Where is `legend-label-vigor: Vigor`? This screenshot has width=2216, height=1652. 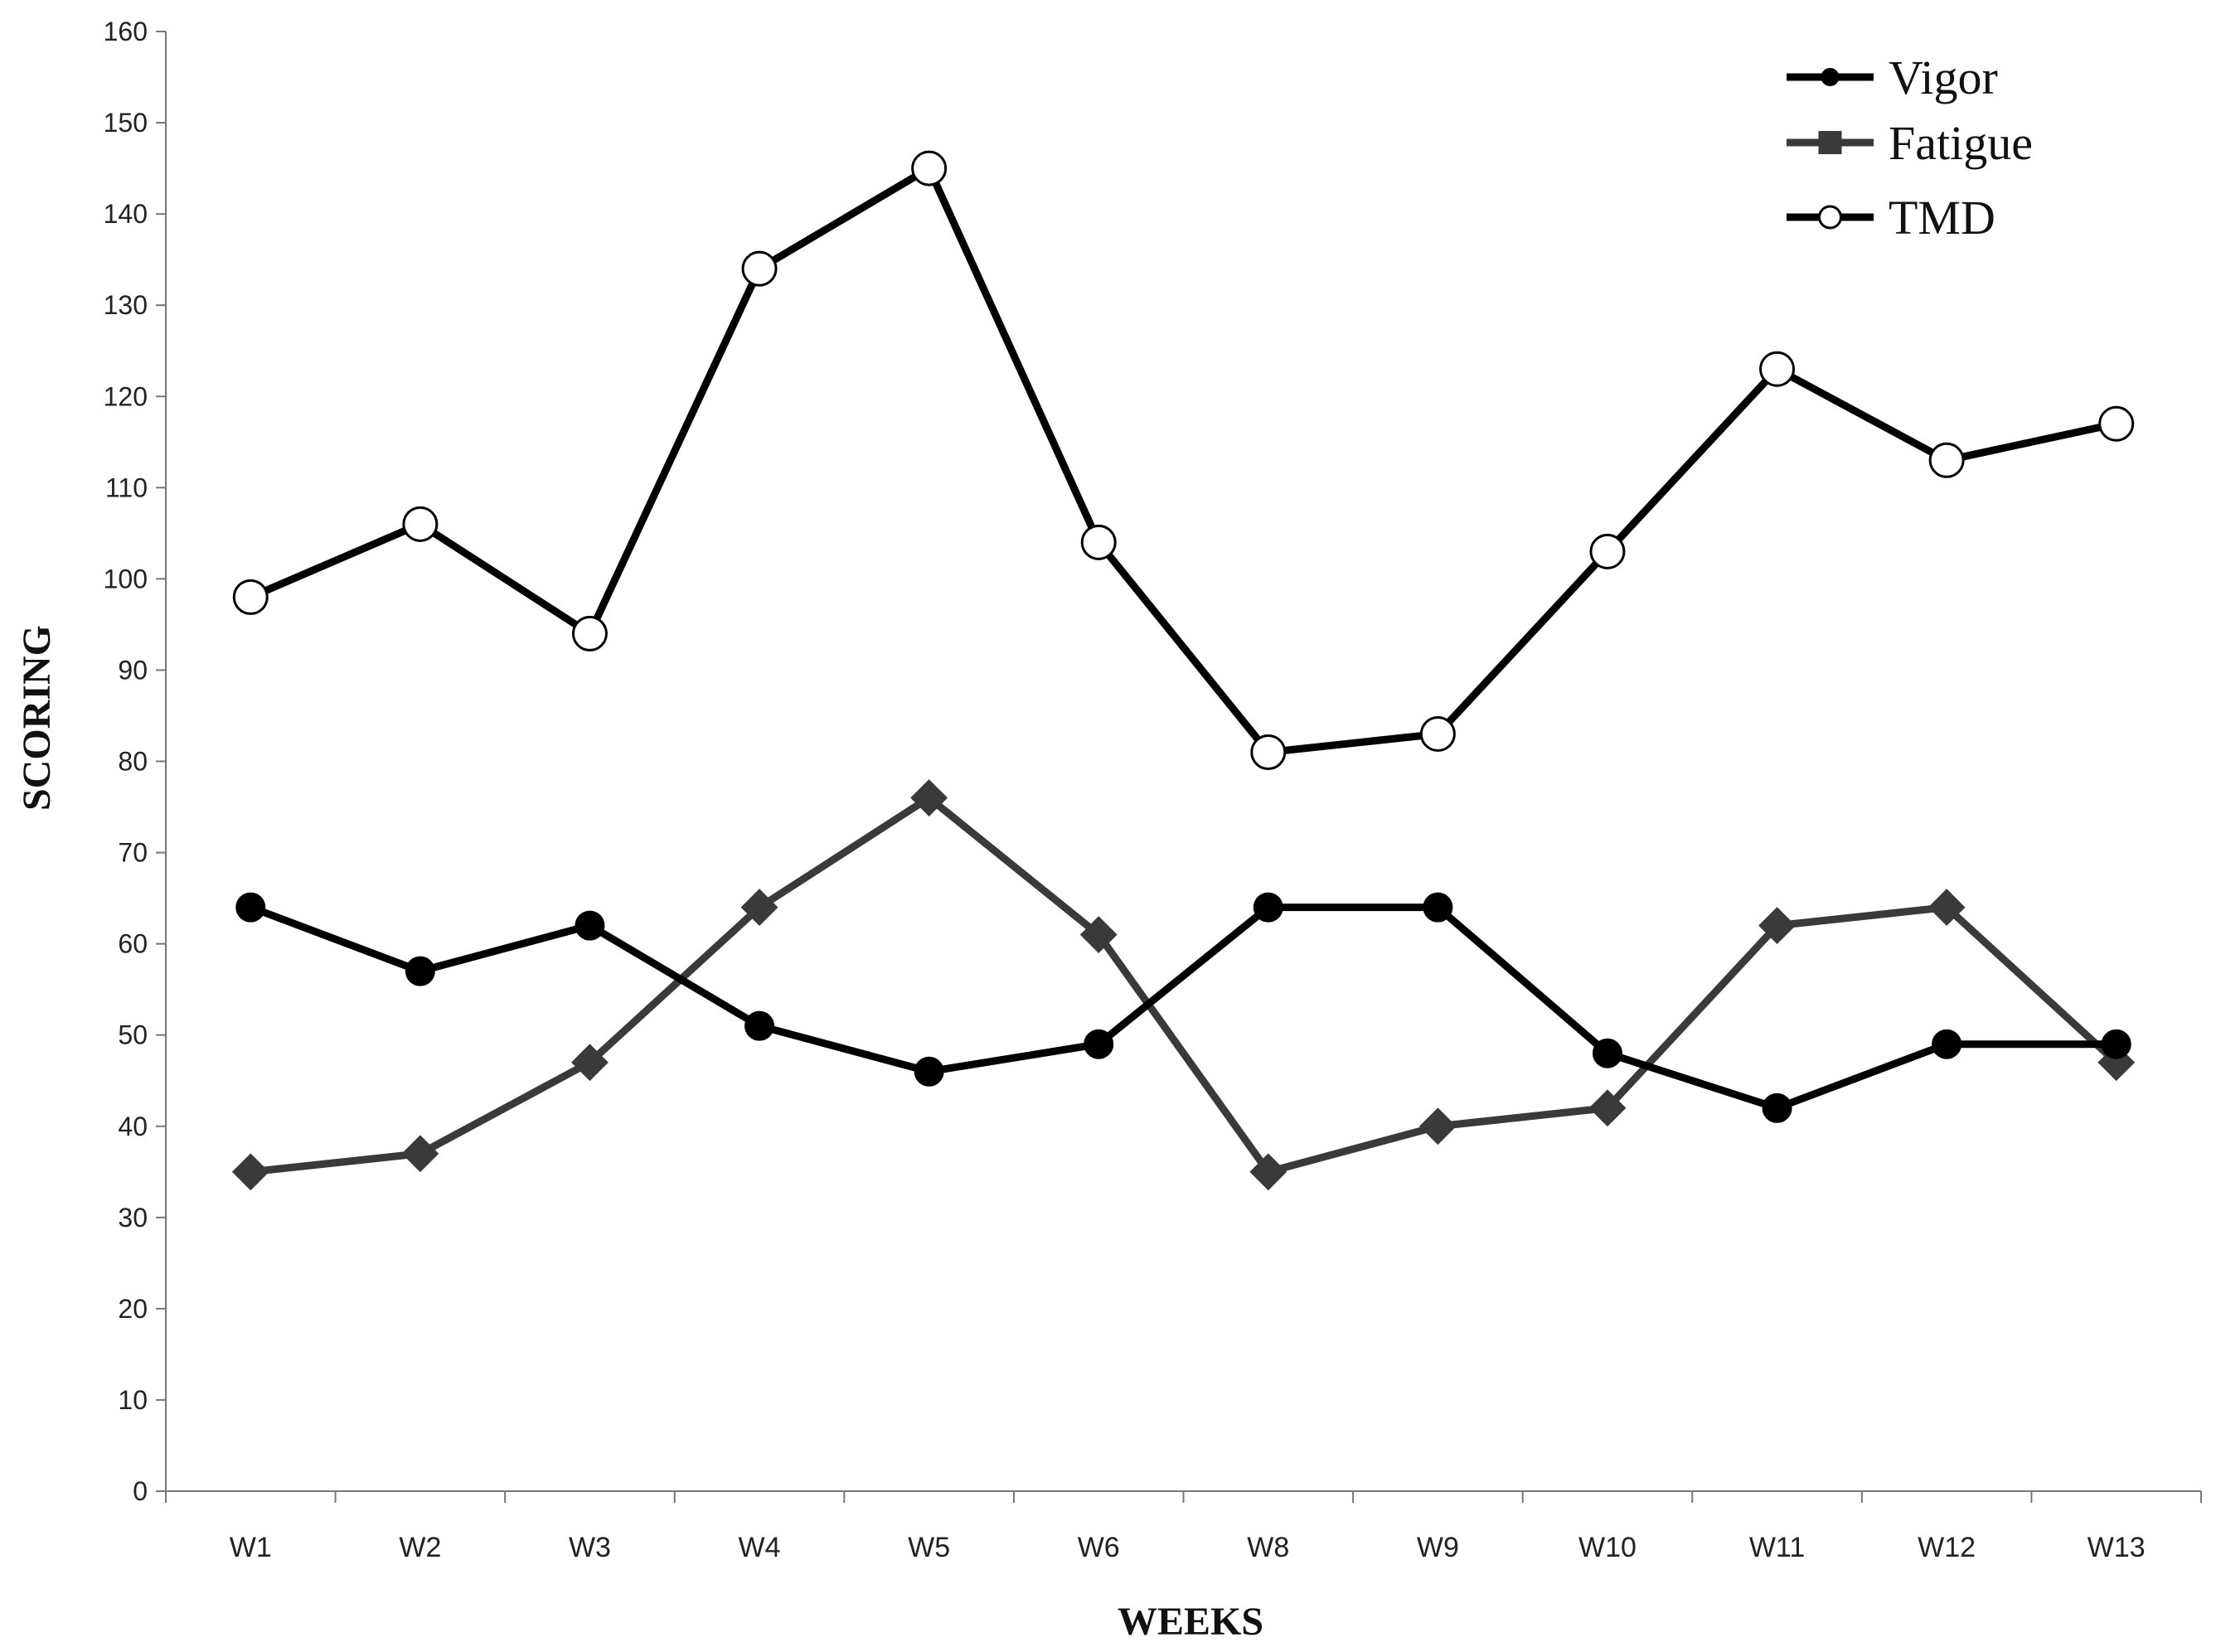
legend-label-vigor: Vigor is located at coordinates (1943, 77).